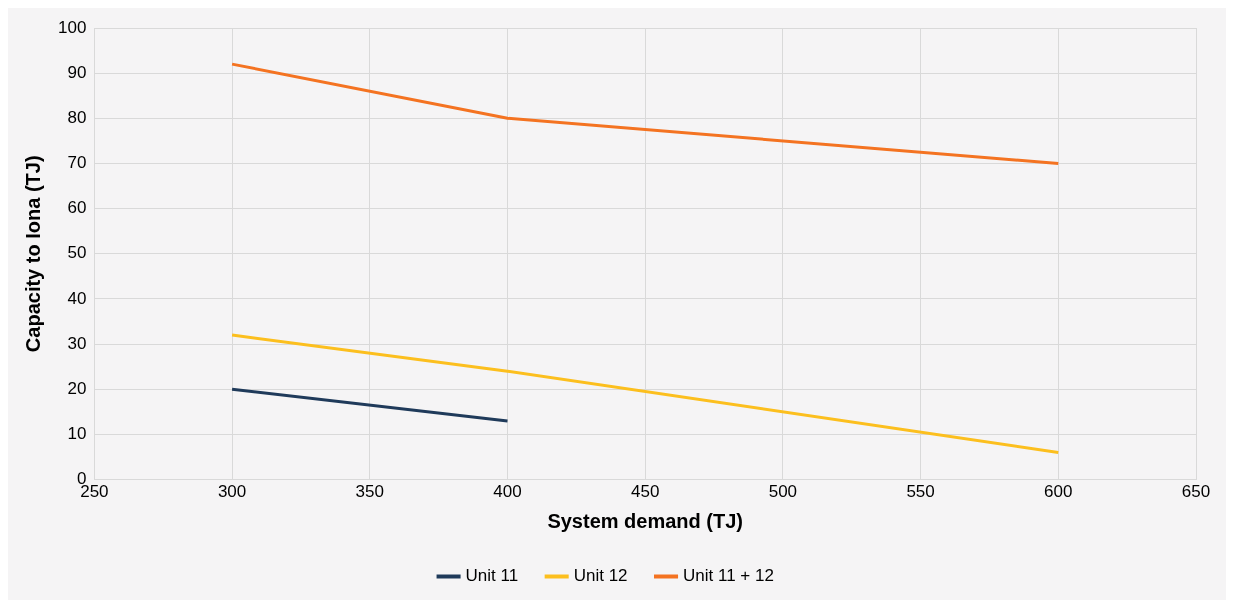 Image resolution: width=1234 pixels, height=608 pixels. What do you see at coordinates (77, 208) in the screenshot?
I see `y-tick-label: 60` at bounding box center [77, 208].